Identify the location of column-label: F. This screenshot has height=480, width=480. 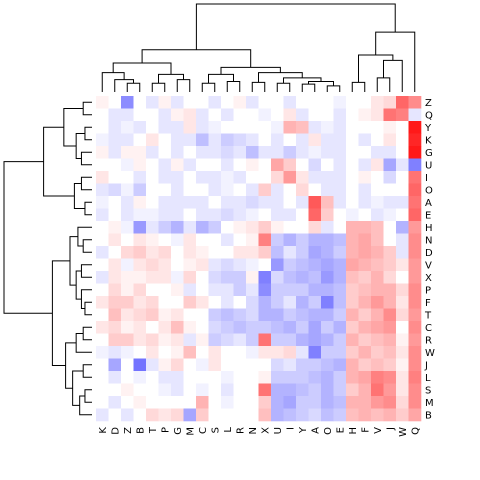
(365, 430).